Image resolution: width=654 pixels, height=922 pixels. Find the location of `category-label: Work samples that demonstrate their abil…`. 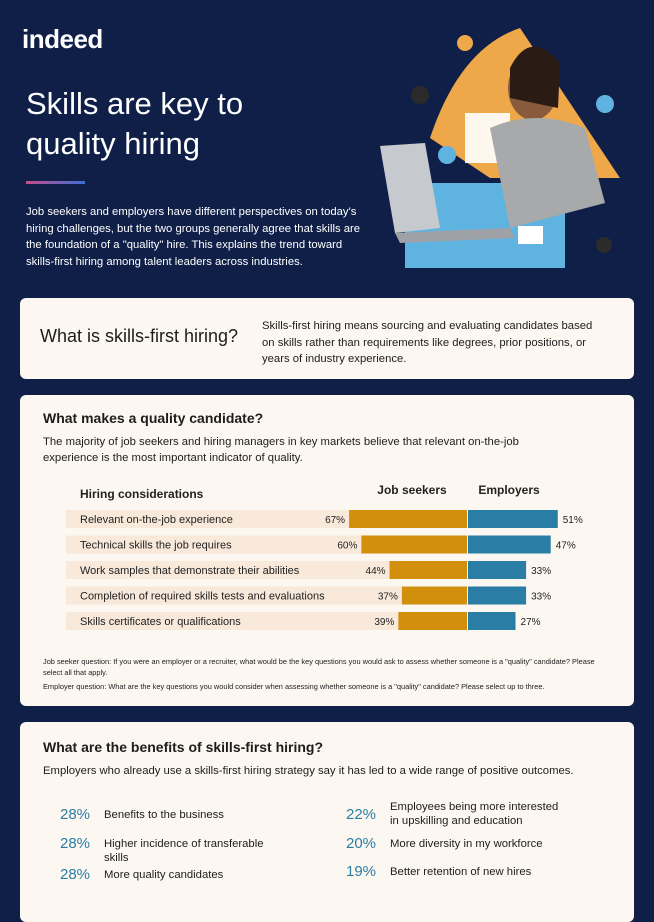

category-label: Work samples that demonstrate their abil… is located at coordinates (190, 571).